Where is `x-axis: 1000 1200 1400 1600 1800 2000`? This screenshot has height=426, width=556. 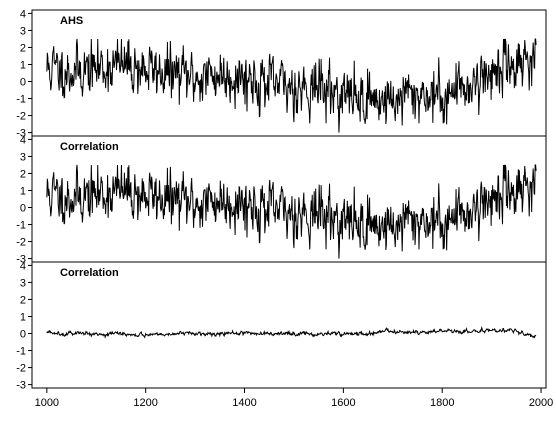
x-axis: 1000 1200 1400 1600 1800 2000 is located at coordinates (294, 398).